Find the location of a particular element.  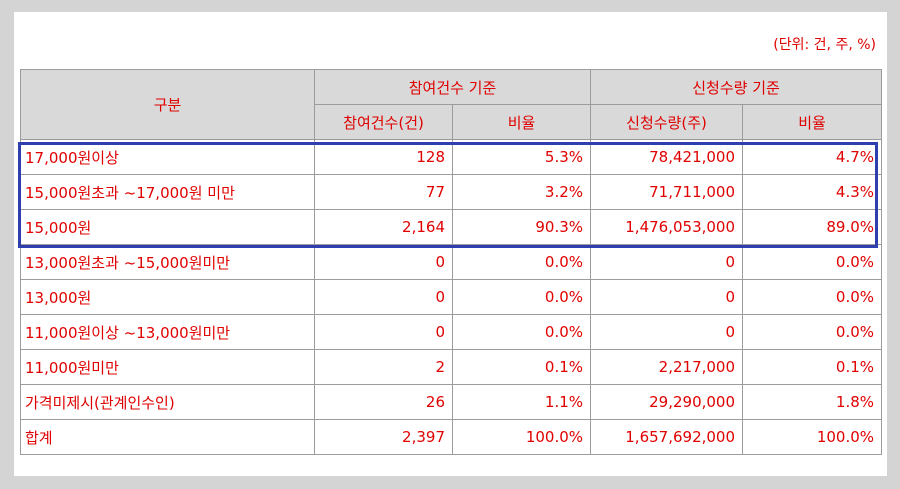

row-count-ratio: 0.1% is located at coordinates (521, 367).